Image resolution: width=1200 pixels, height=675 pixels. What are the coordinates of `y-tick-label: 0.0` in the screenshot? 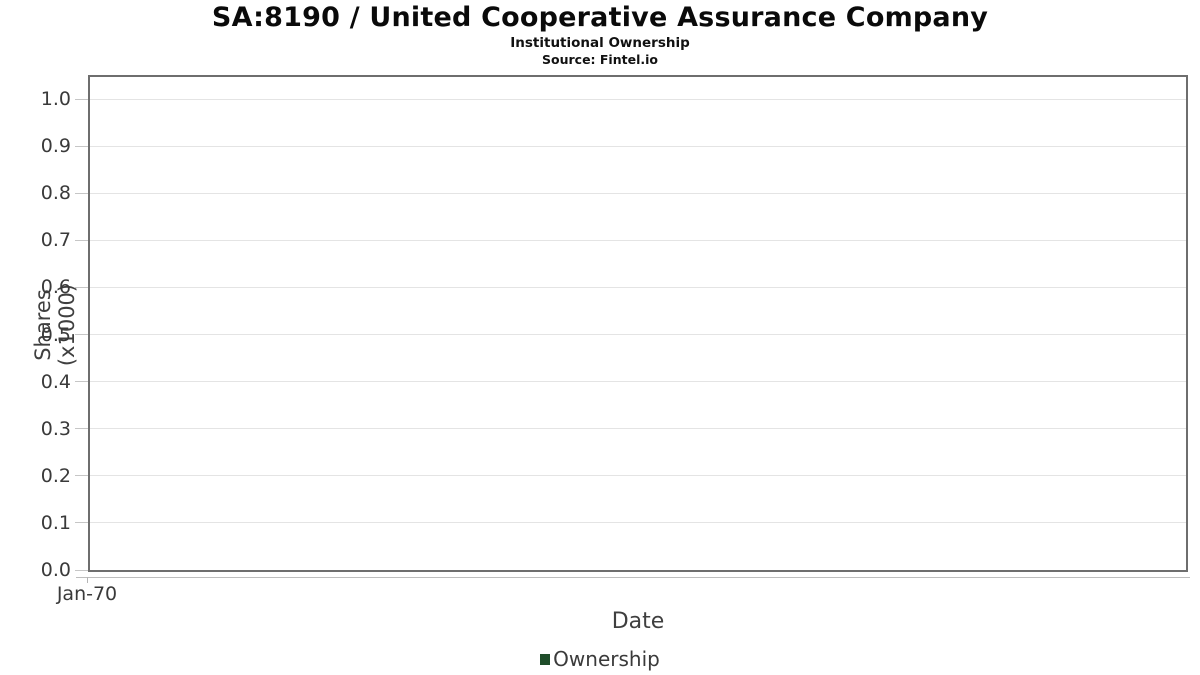 It's located at (55, 570).